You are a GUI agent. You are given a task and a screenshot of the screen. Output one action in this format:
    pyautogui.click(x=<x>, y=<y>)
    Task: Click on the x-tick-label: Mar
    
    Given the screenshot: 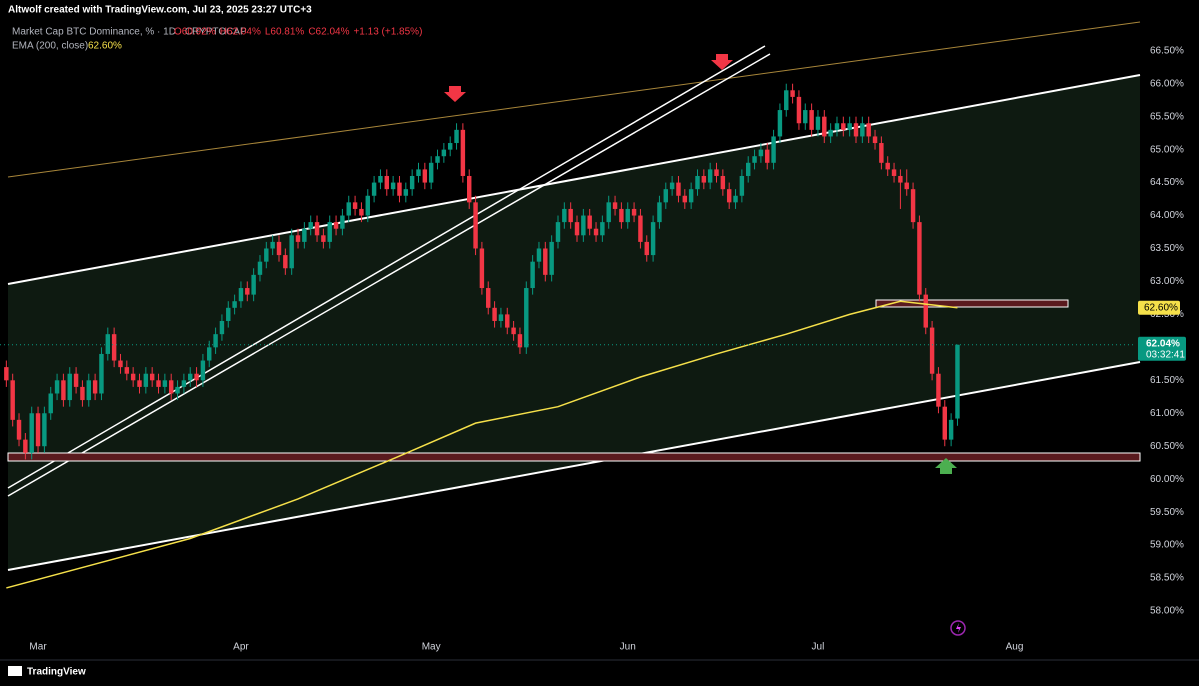 What is the action you would take?
    pyautogui.click(x=38, y=647)
    